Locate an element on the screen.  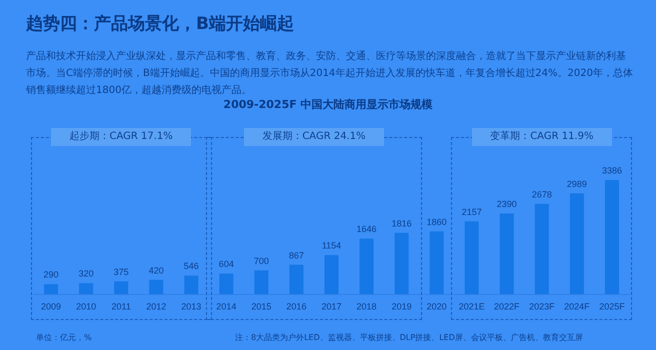
x-tick-label: 2017 is located at coordinates (331, 307).